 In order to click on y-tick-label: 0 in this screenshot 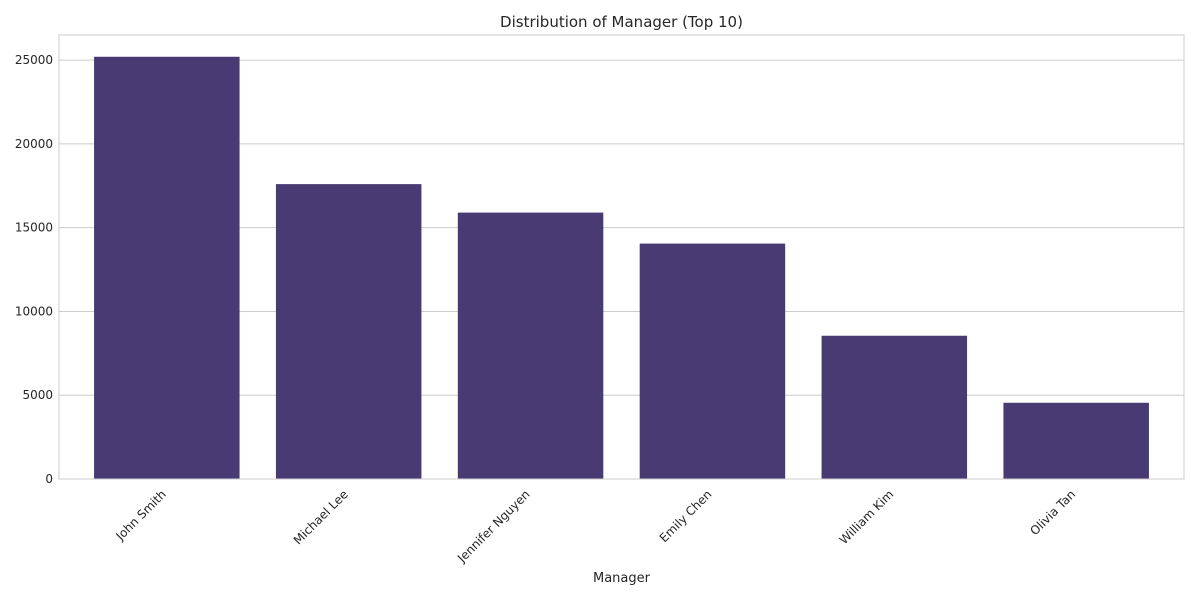, I will do `click(49, 479)`.